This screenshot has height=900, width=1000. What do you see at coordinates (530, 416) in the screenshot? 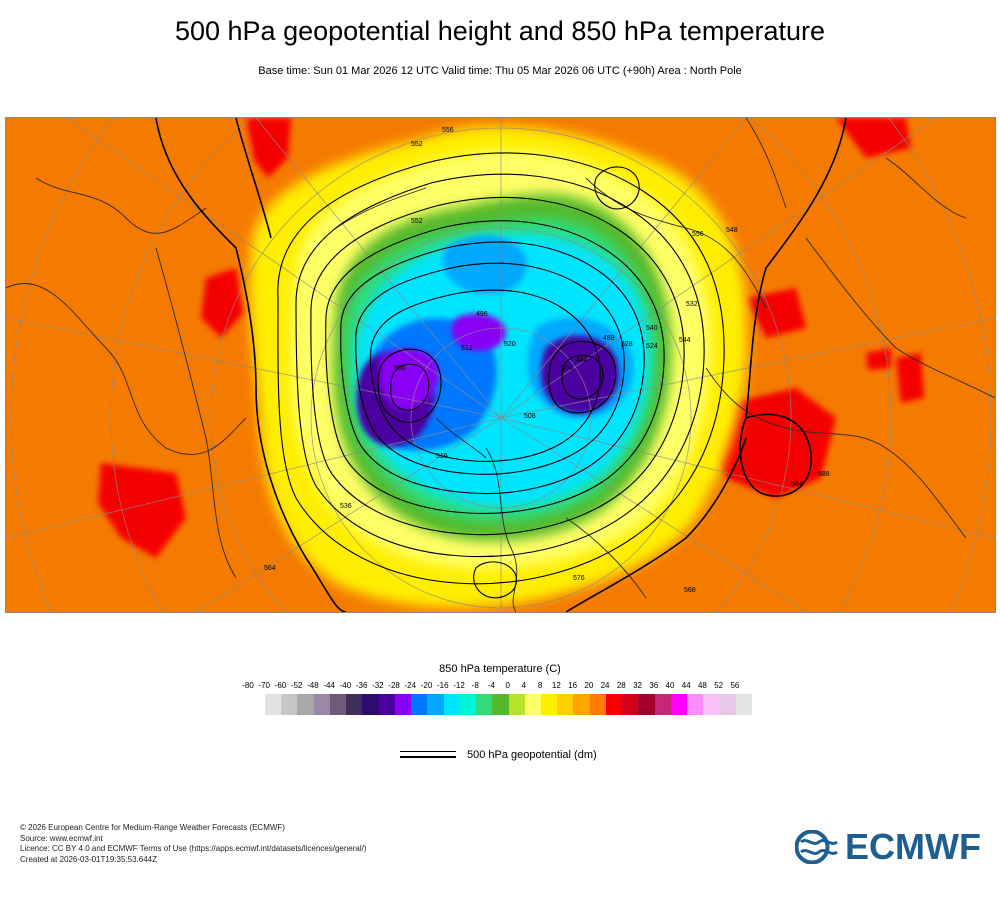
I see `contour-label: 508` at bounding box center [530, 416].